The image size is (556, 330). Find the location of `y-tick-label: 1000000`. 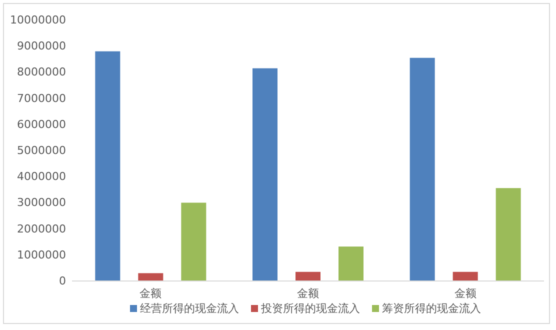

y-tick-label: 1000000 is located at coordinates (41, 255).